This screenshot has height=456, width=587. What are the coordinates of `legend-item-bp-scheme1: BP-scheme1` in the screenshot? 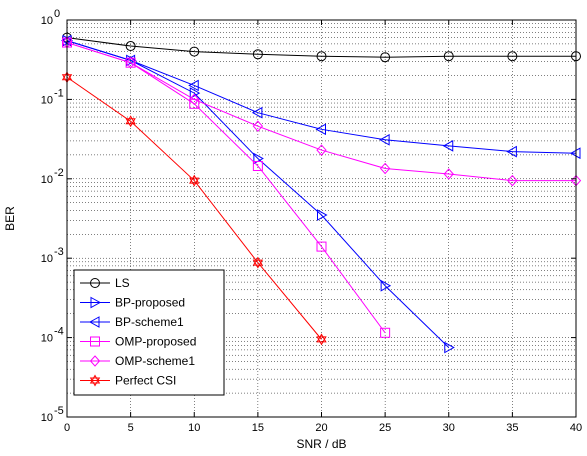 It's located at (132, 322).